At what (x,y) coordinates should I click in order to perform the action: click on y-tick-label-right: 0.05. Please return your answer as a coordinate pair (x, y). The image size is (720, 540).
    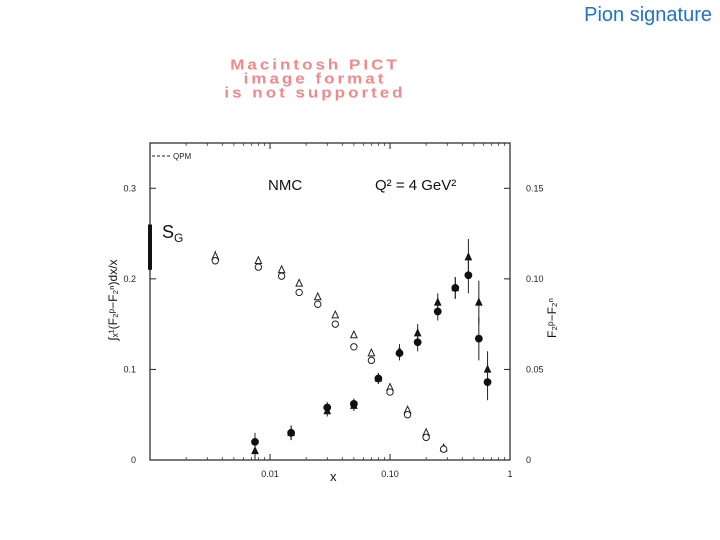
    Looking at the image, I should click on (535, 369).